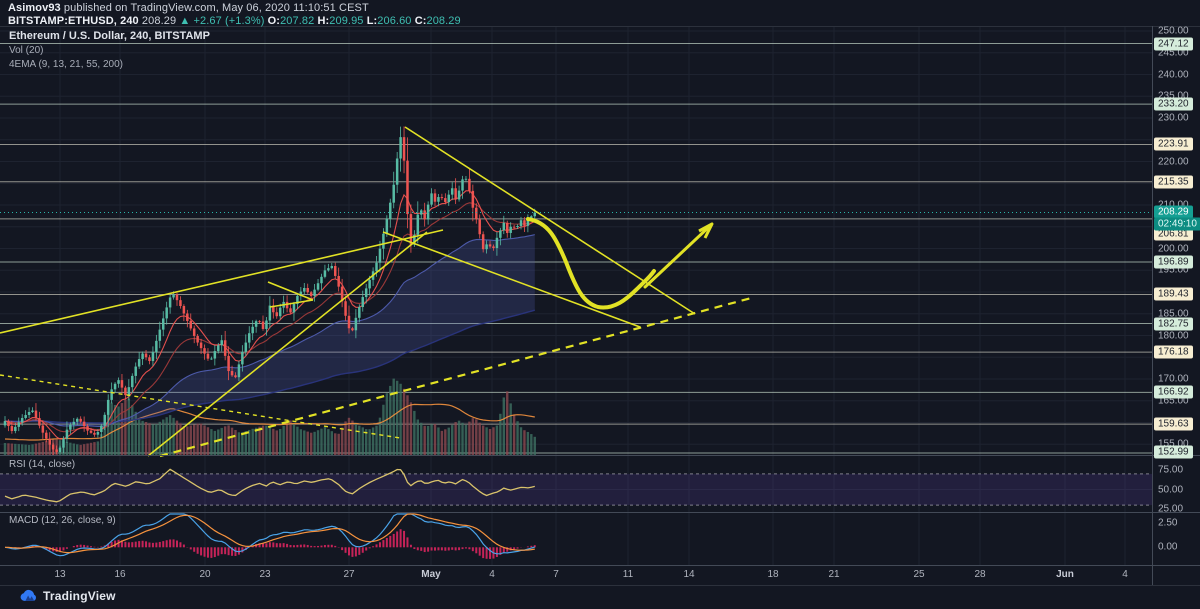 This screenshot has width=1200, height=609. I want to click on drawing-projection-arrow, so click(678, 256).